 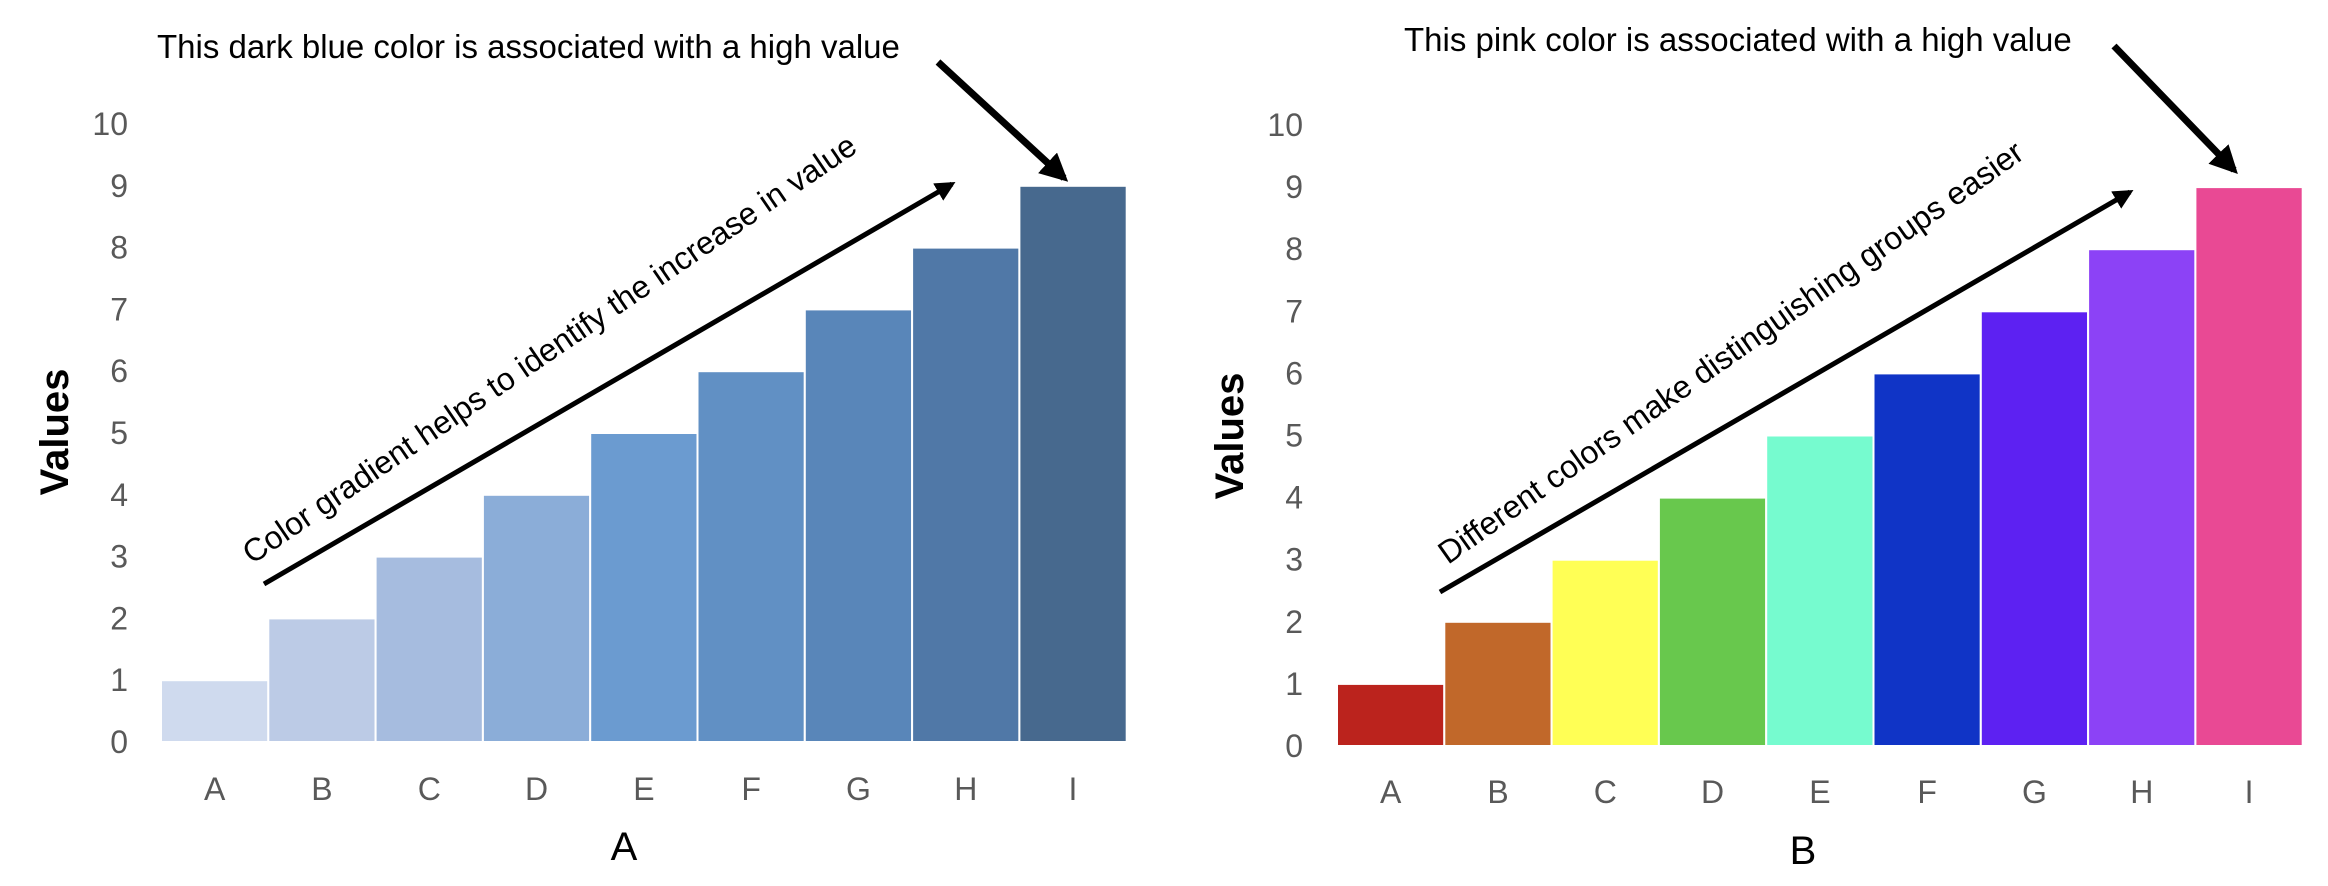 I want to click on chart-a-y-tick-label: 10, so click(x=110, y=124).